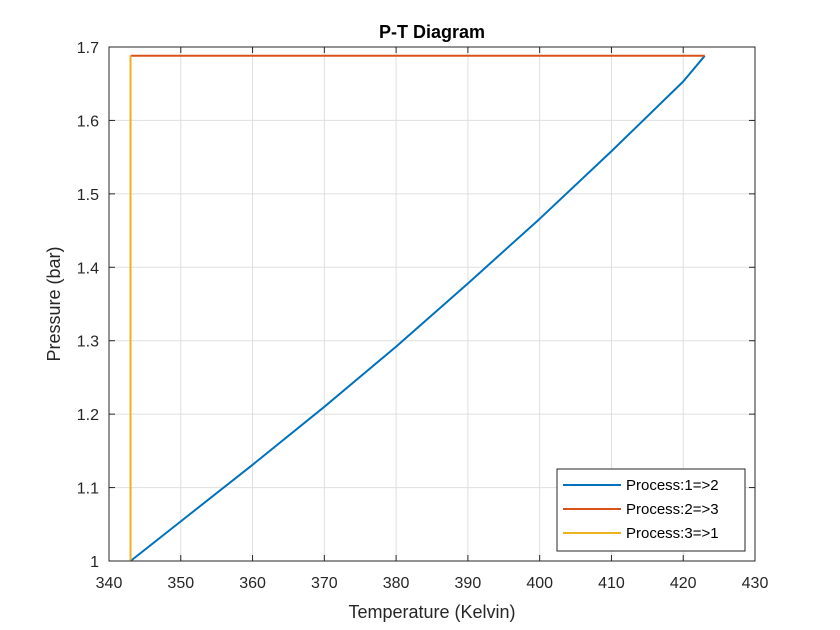 The width and height of the screenshot is (840, 630). I want to click on x-tick-label: 360, so click(252, 583).